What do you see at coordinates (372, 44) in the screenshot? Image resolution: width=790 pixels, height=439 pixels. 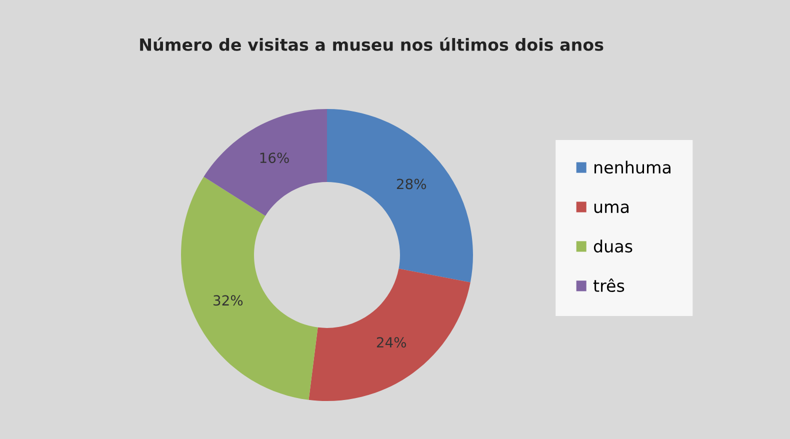 I see `chart-title: Número de visitas a museu nos últimos dois anos` at bounding box center [372, 44].